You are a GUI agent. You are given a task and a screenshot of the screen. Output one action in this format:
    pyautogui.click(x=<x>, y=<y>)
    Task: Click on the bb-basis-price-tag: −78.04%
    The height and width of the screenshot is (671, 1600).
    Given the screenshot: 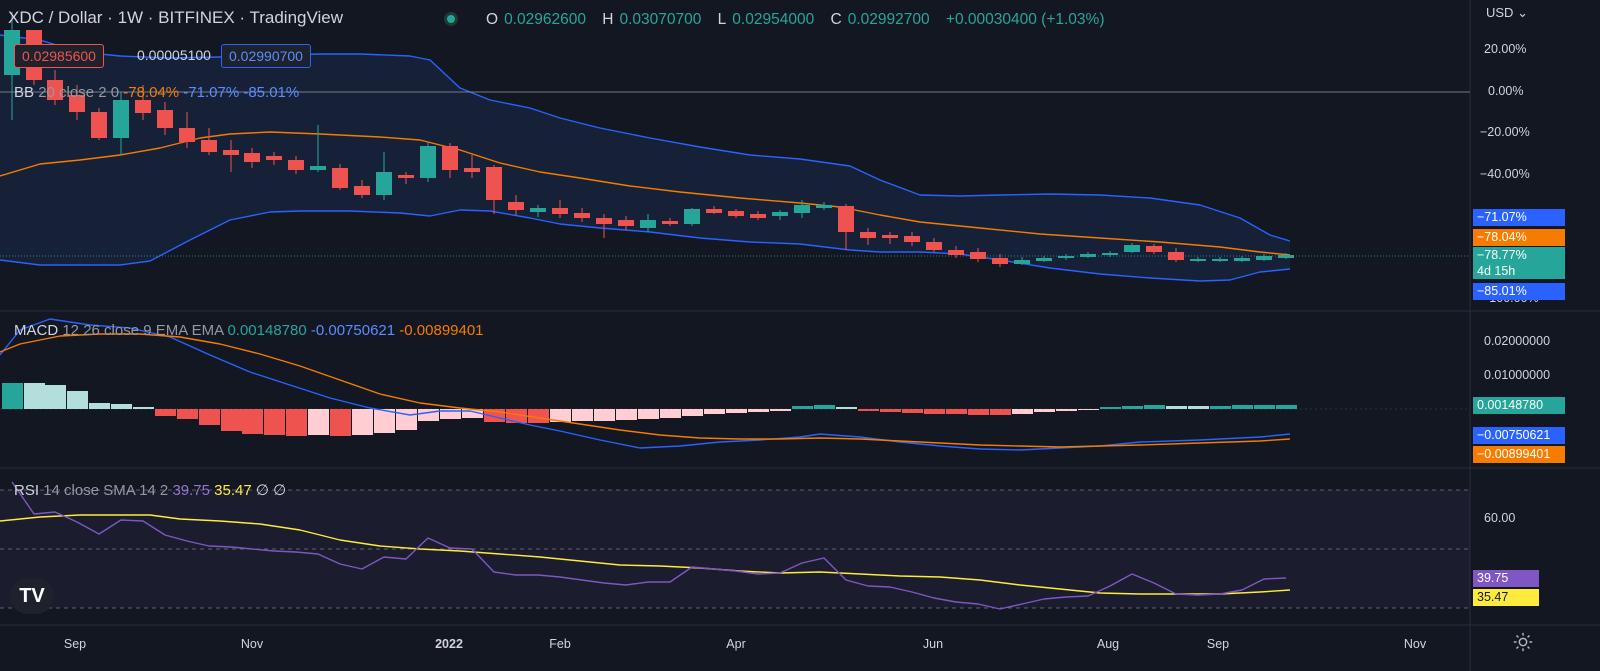 What is the action you would take?
    pyautogui.click(x=1519, y=237)
    